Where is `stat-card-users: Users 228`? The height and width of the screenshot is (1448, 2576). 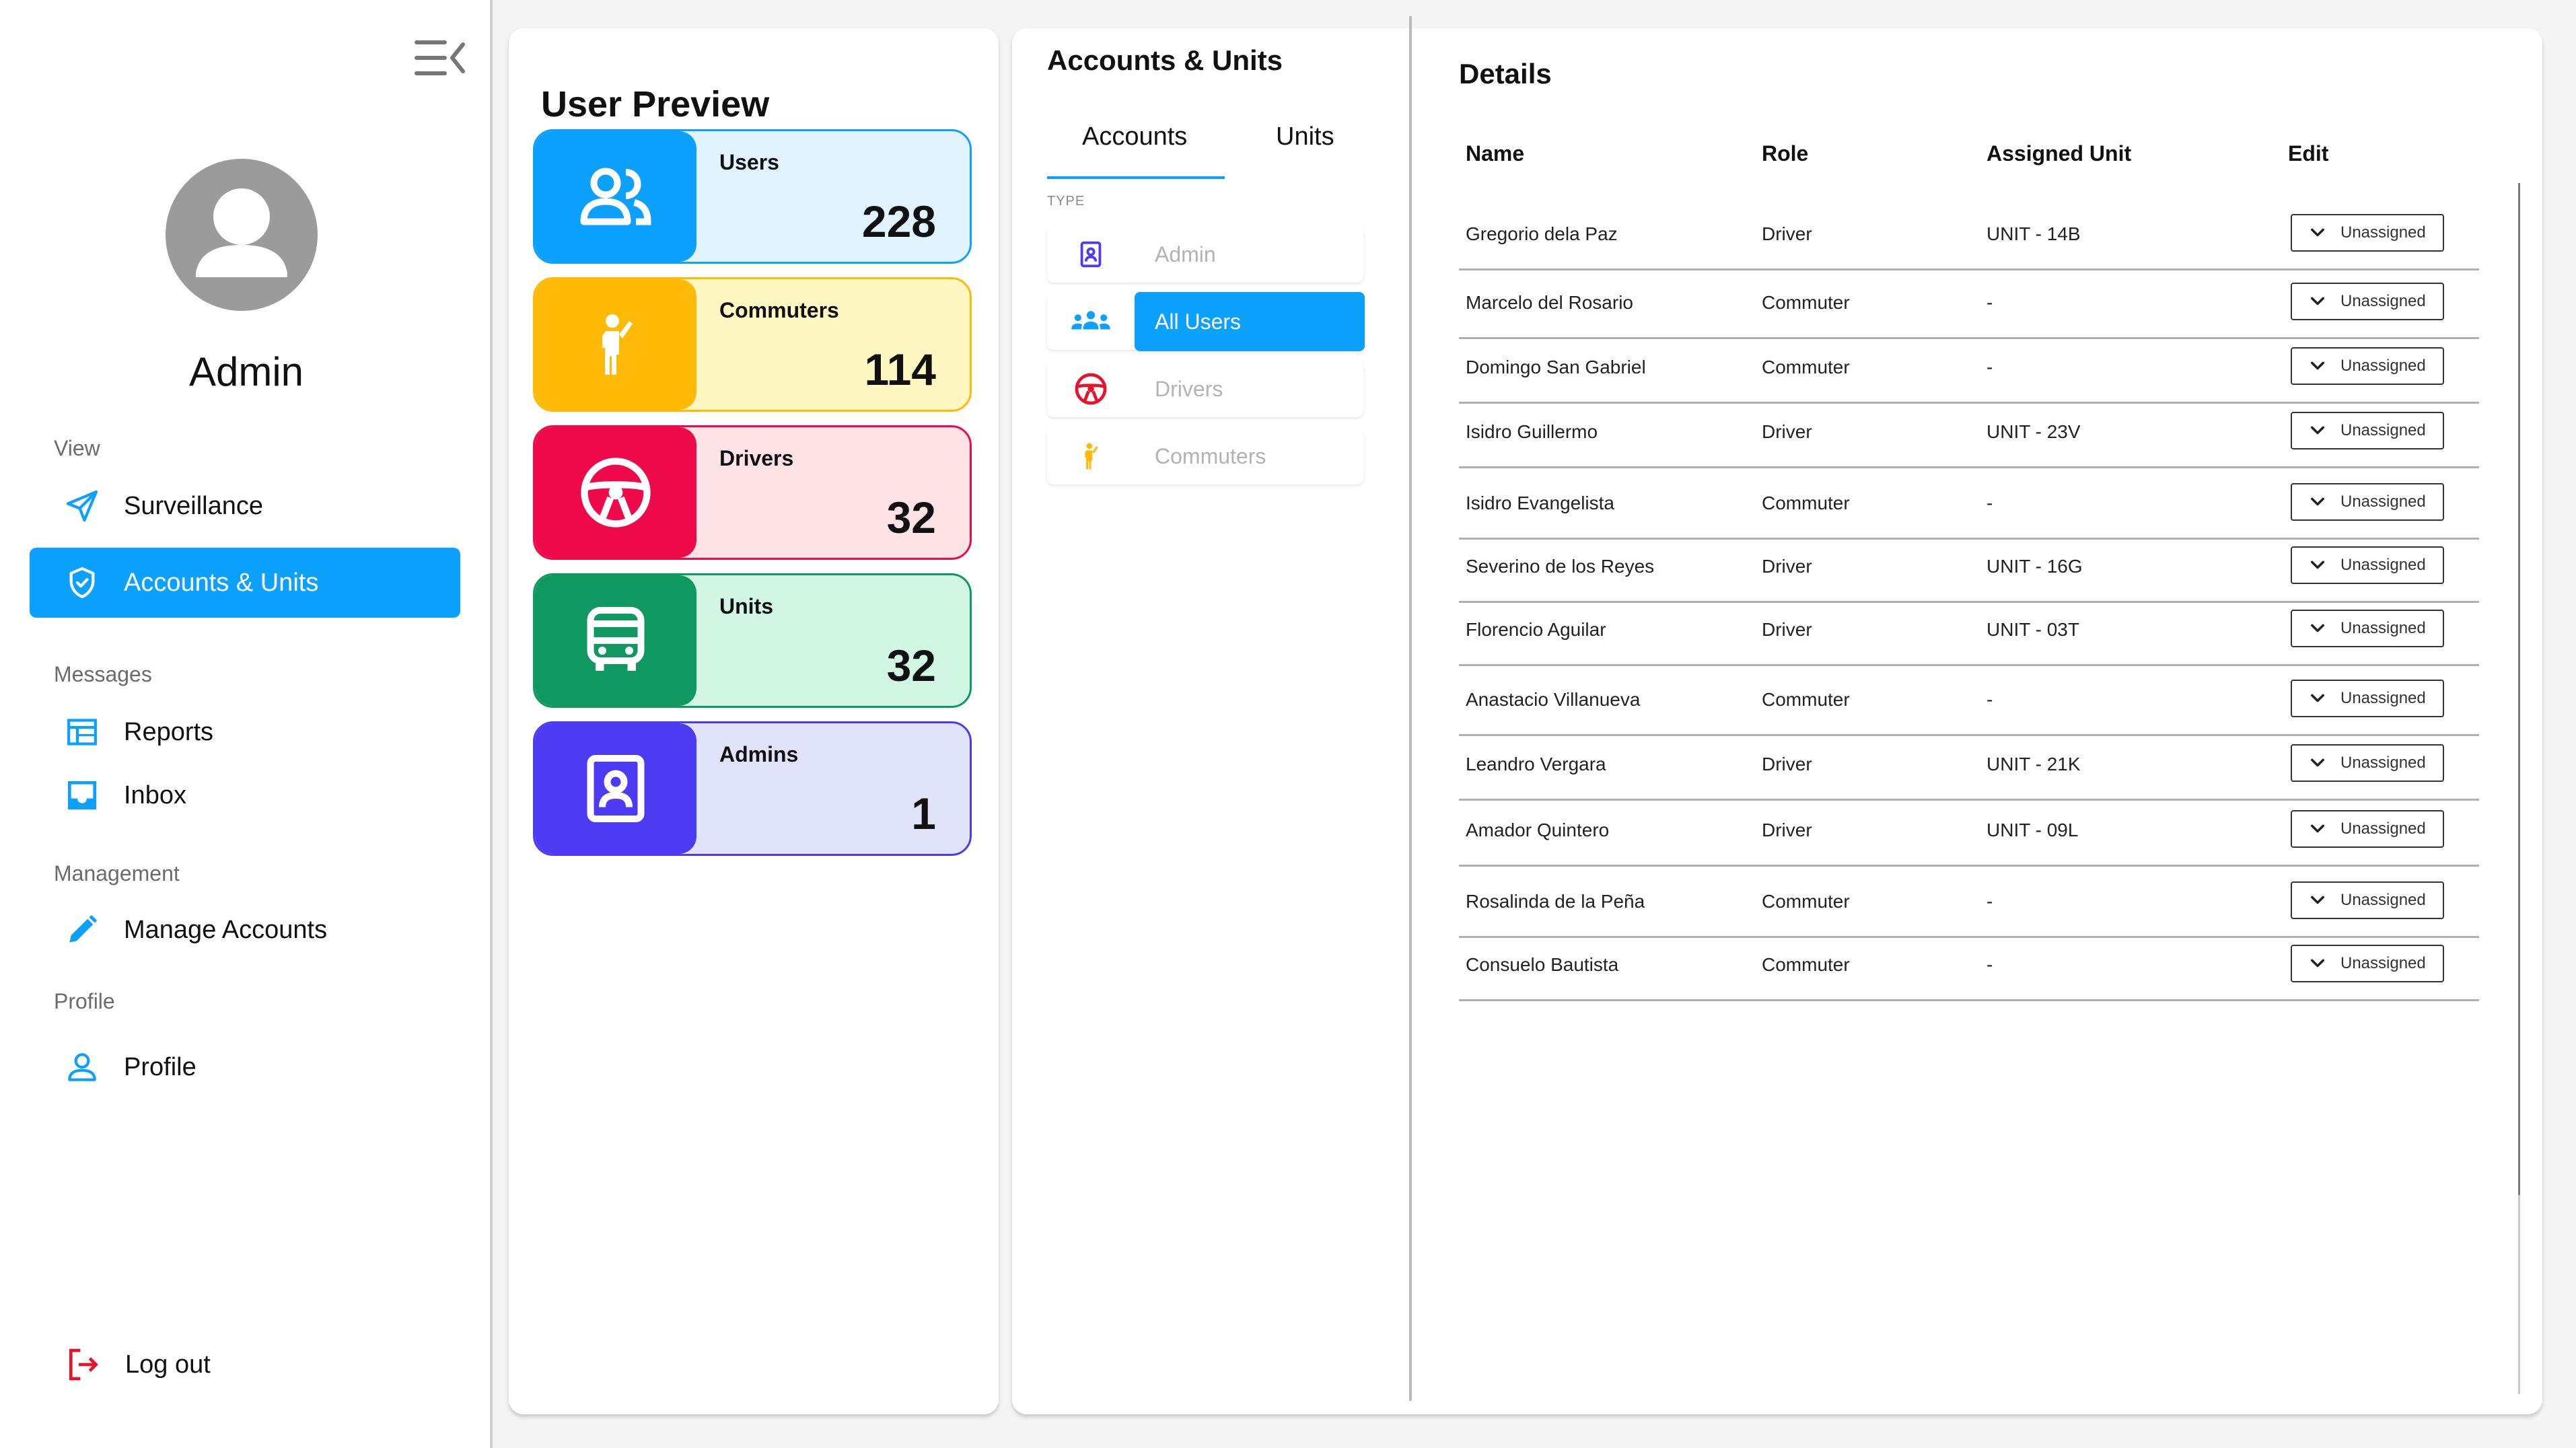 stat-card-users: Users 228 is located at coordinates (752, 196).